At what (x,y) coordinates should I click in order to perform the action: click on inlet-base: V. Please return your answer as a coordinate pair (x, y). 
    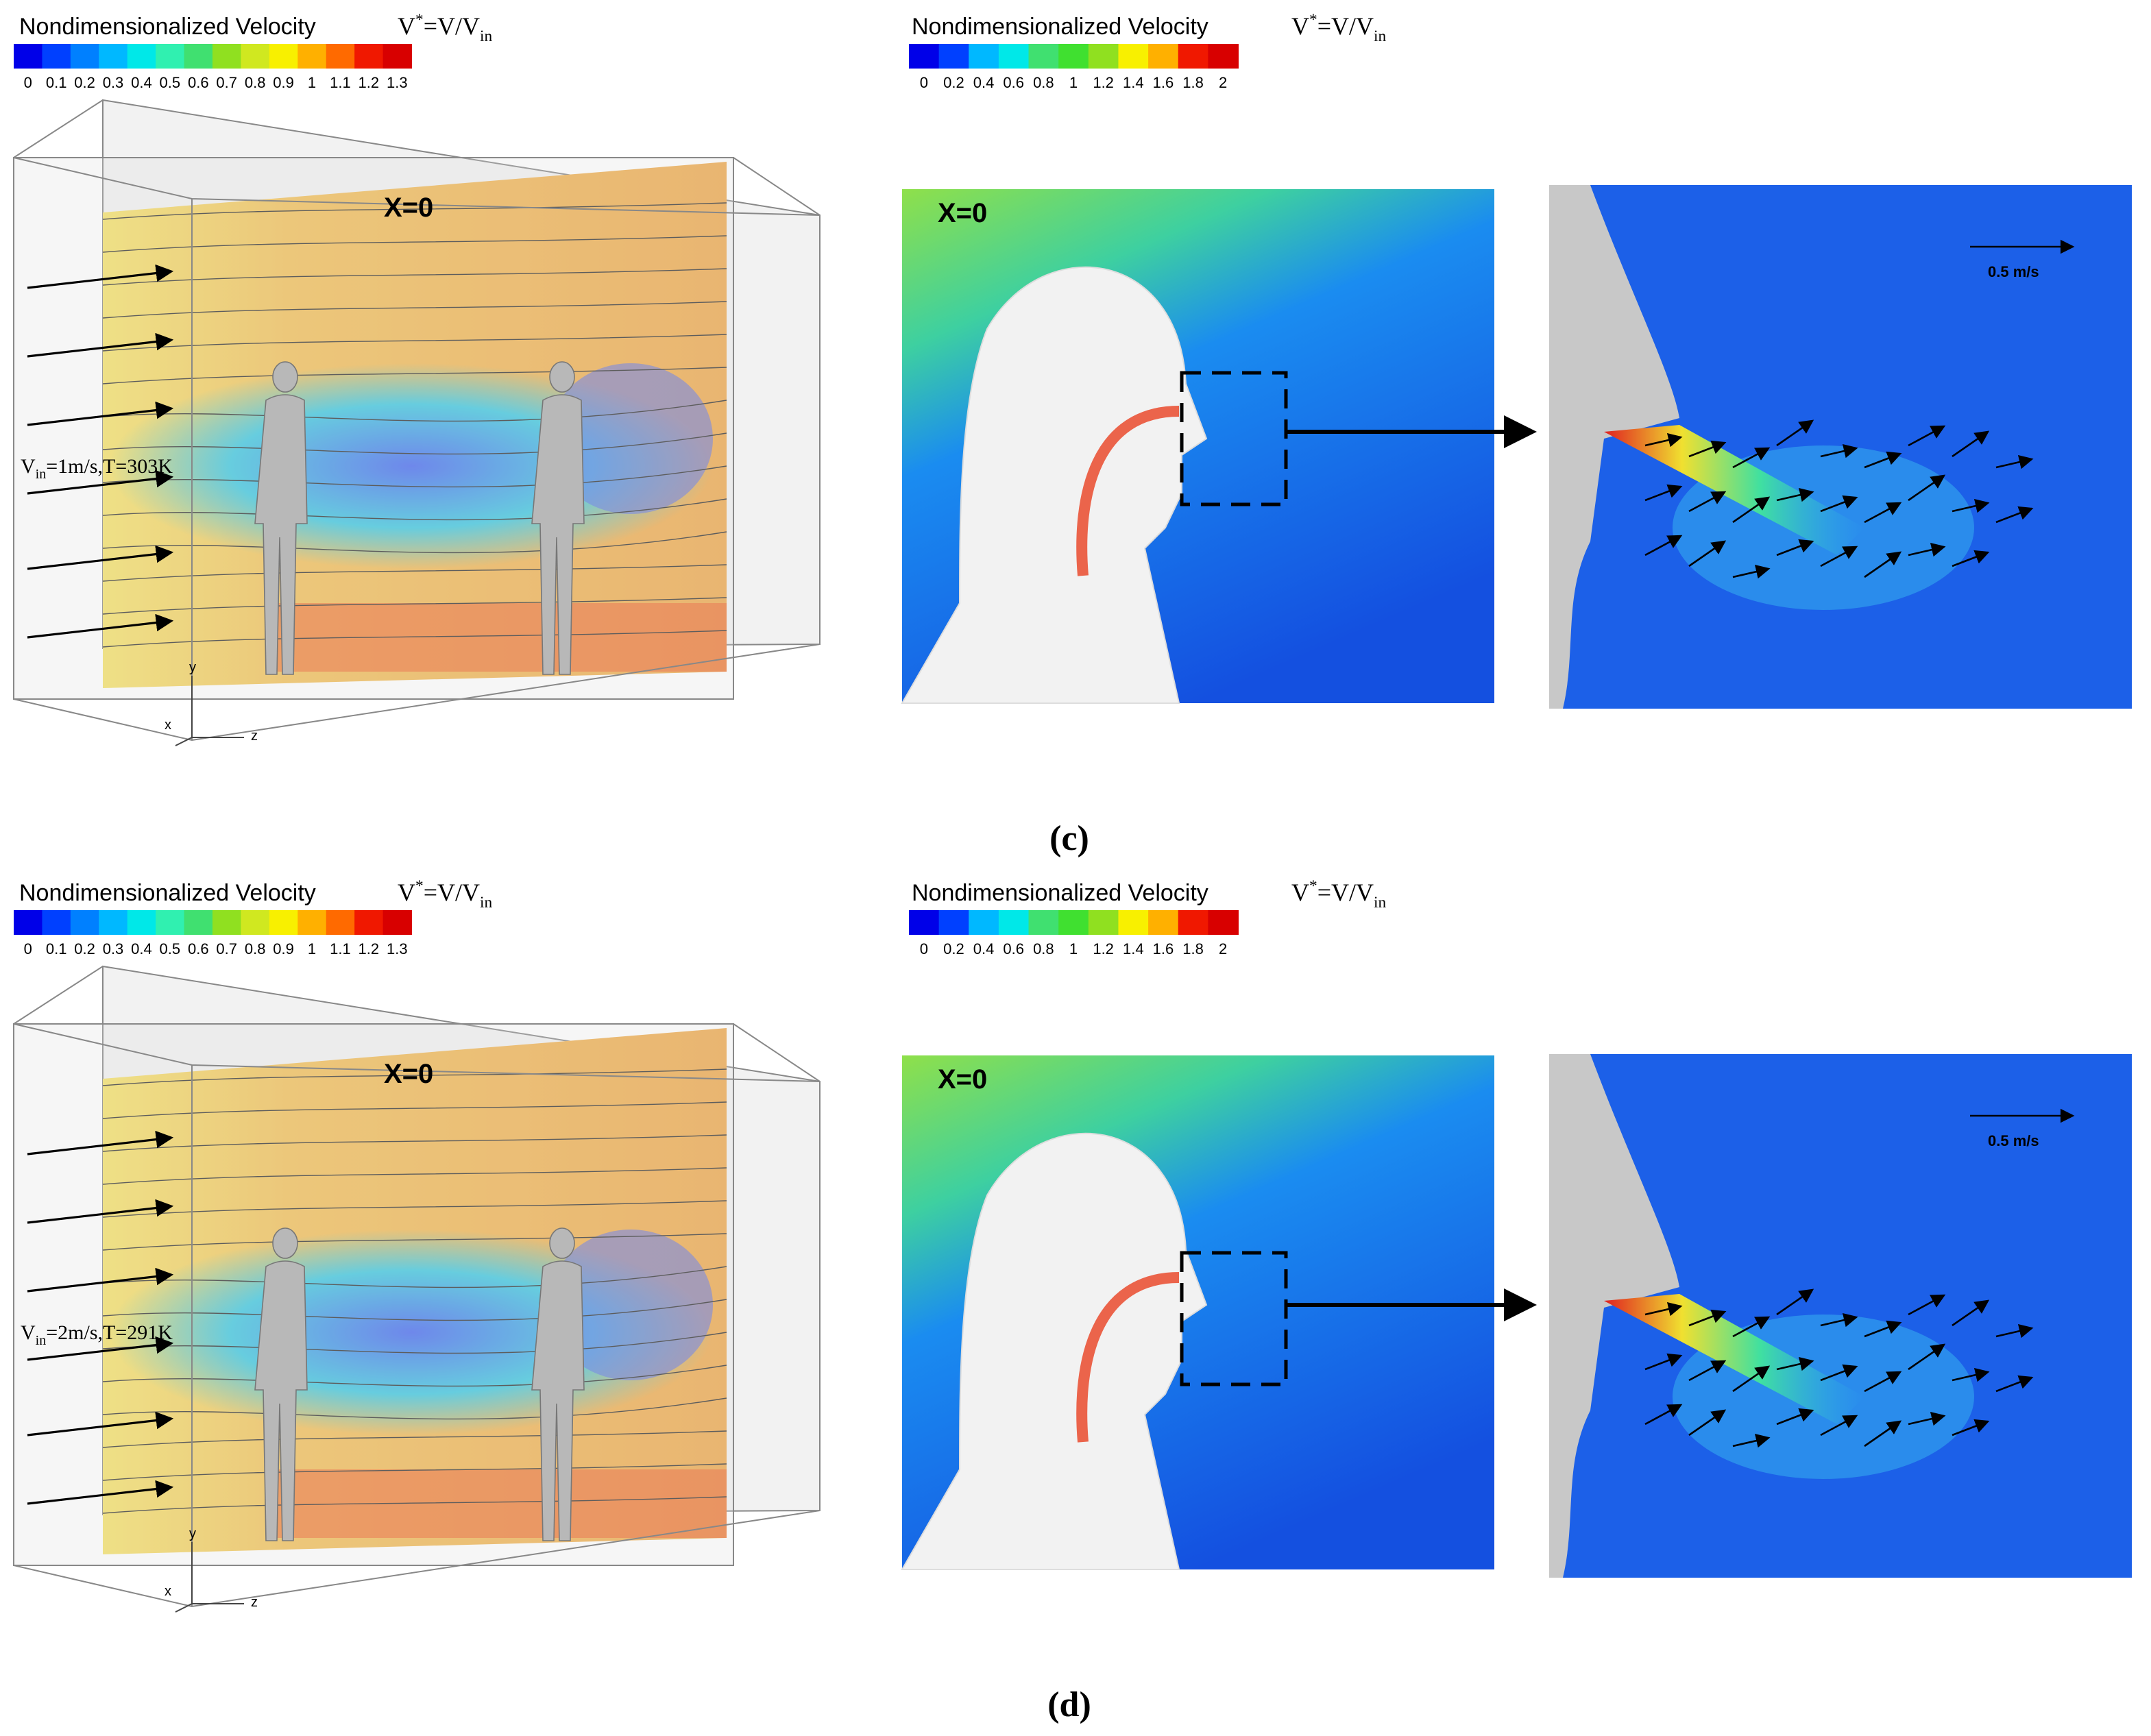
    Looking at the image, I should click on (28, 466).